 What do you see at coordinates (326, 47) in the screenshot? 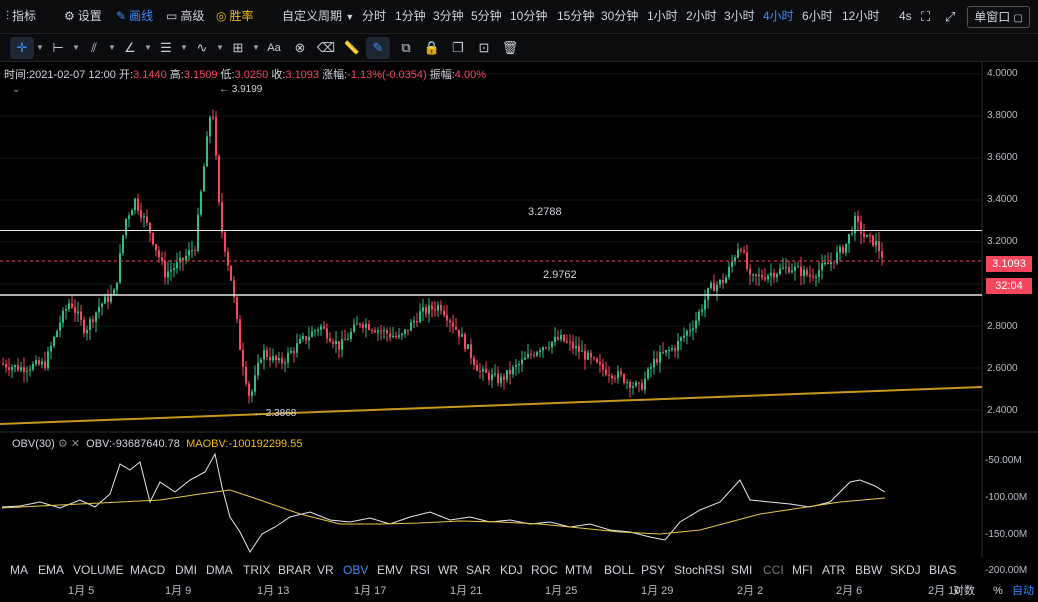
I see `brush-icon: ⌫` at bounding box center [326, 47].